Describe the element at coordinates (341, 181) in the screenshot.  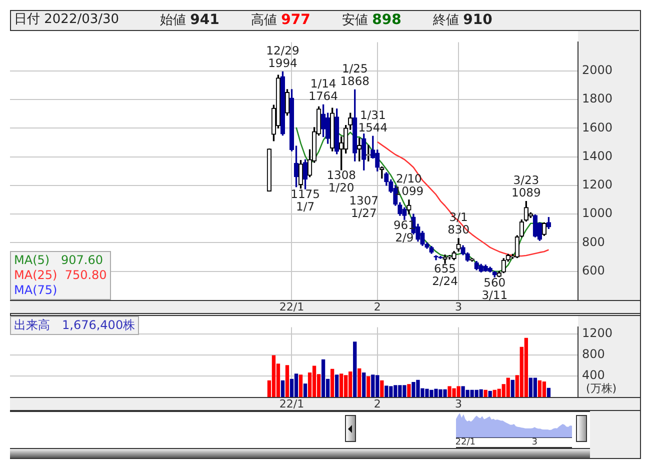
I see `annotation: 1308 1/20` at that location.